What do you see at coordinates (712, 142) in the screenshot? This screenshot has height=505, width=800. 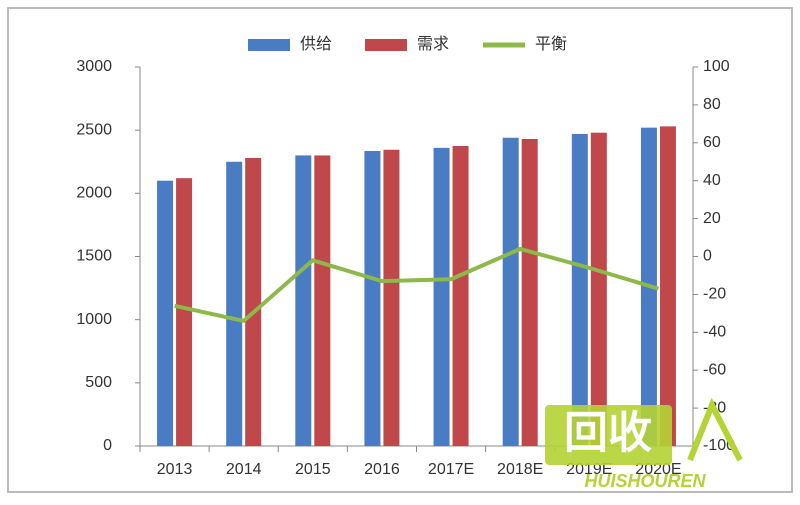 I see `y2-tick-label: 60` at bounding box center [712, 142].